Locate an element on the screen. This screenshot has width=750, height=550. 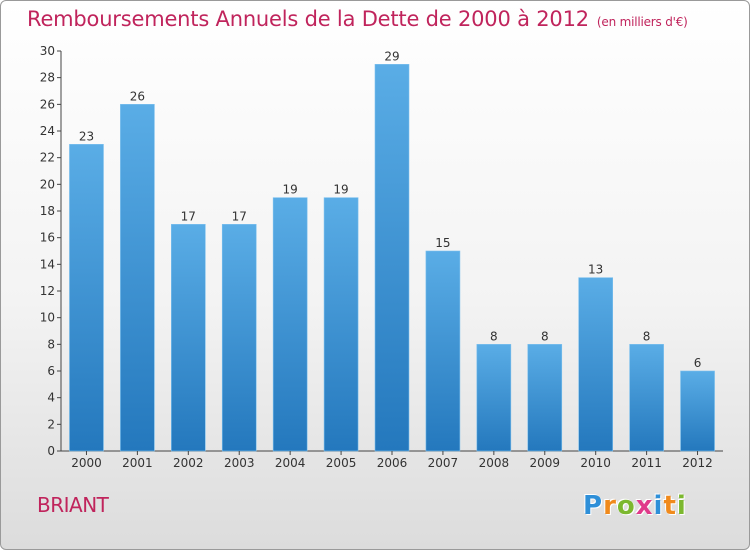
x-tick-label-2010: 2010 is located at coordinates (595, 463).